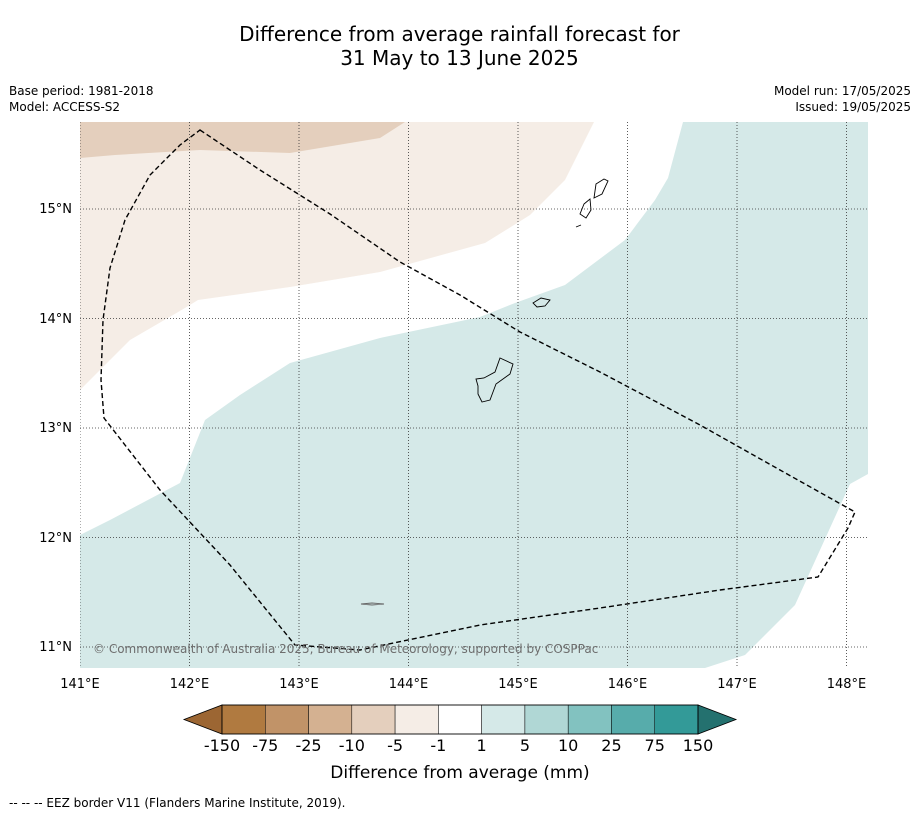 This screenshot has width=919, height=816. Describe the element at coordinates (611, 745) in the screenshot. I see `colorbar-tick-label: 25` at that location.